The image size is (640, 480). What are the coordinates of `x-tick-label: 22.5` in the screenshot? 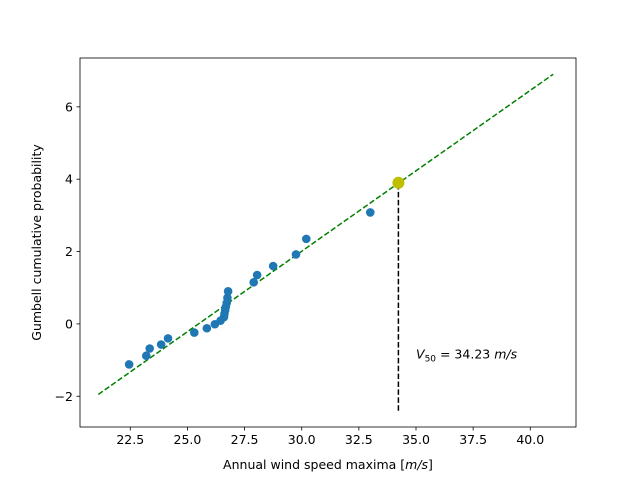 It's located at (130, 439).